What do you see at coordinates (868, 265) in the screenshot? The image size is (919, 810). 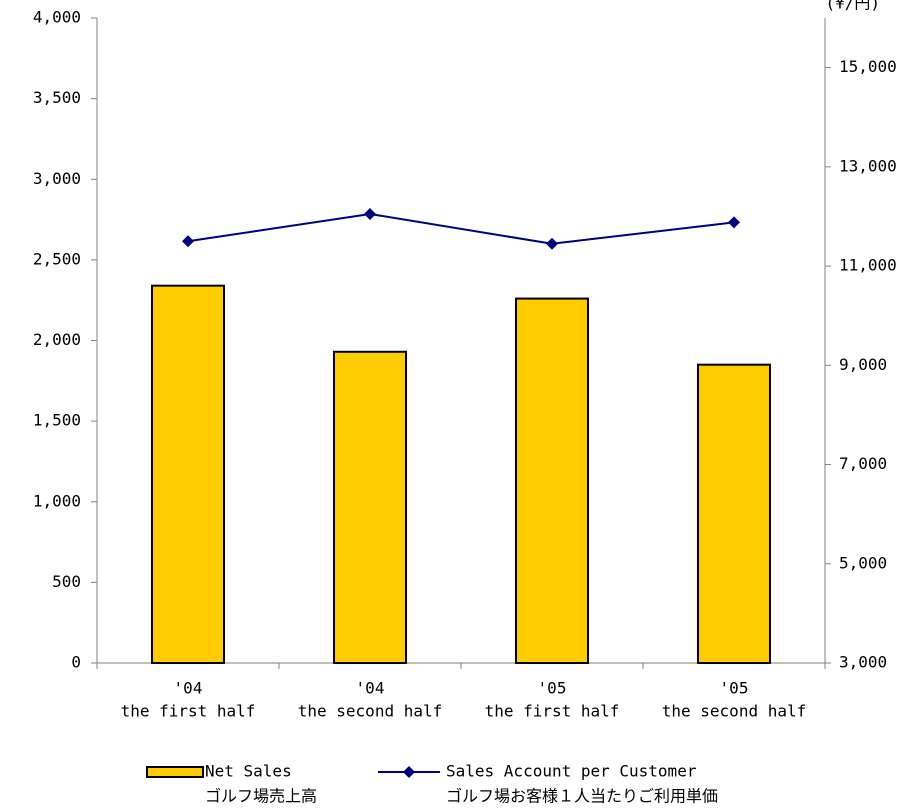 I see `y2-tick-label: 11,000` at bounding box center [868, 265].